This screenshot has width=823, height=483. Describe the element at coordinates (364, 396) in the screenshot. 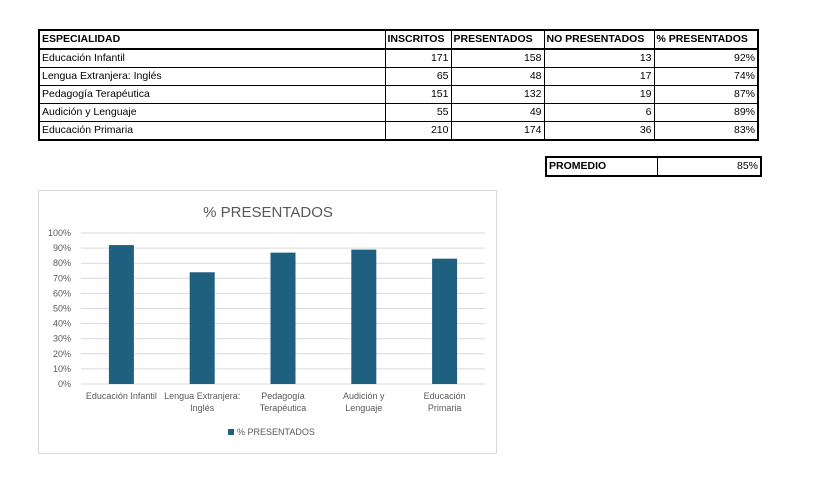

I see `x-tick-label: Audición y` at that location.